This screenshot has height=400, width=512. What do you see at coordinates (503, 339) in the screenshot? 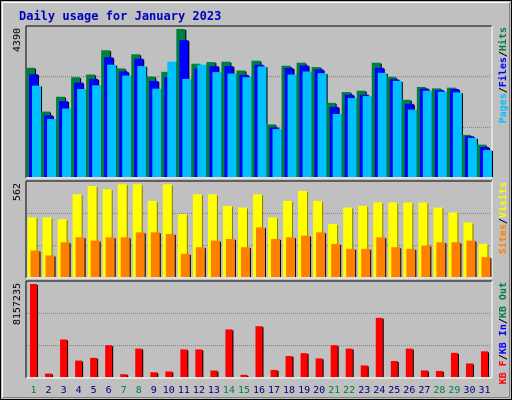
I see `legend-item-kb-in: KB In` at bounding box center [503, 339].